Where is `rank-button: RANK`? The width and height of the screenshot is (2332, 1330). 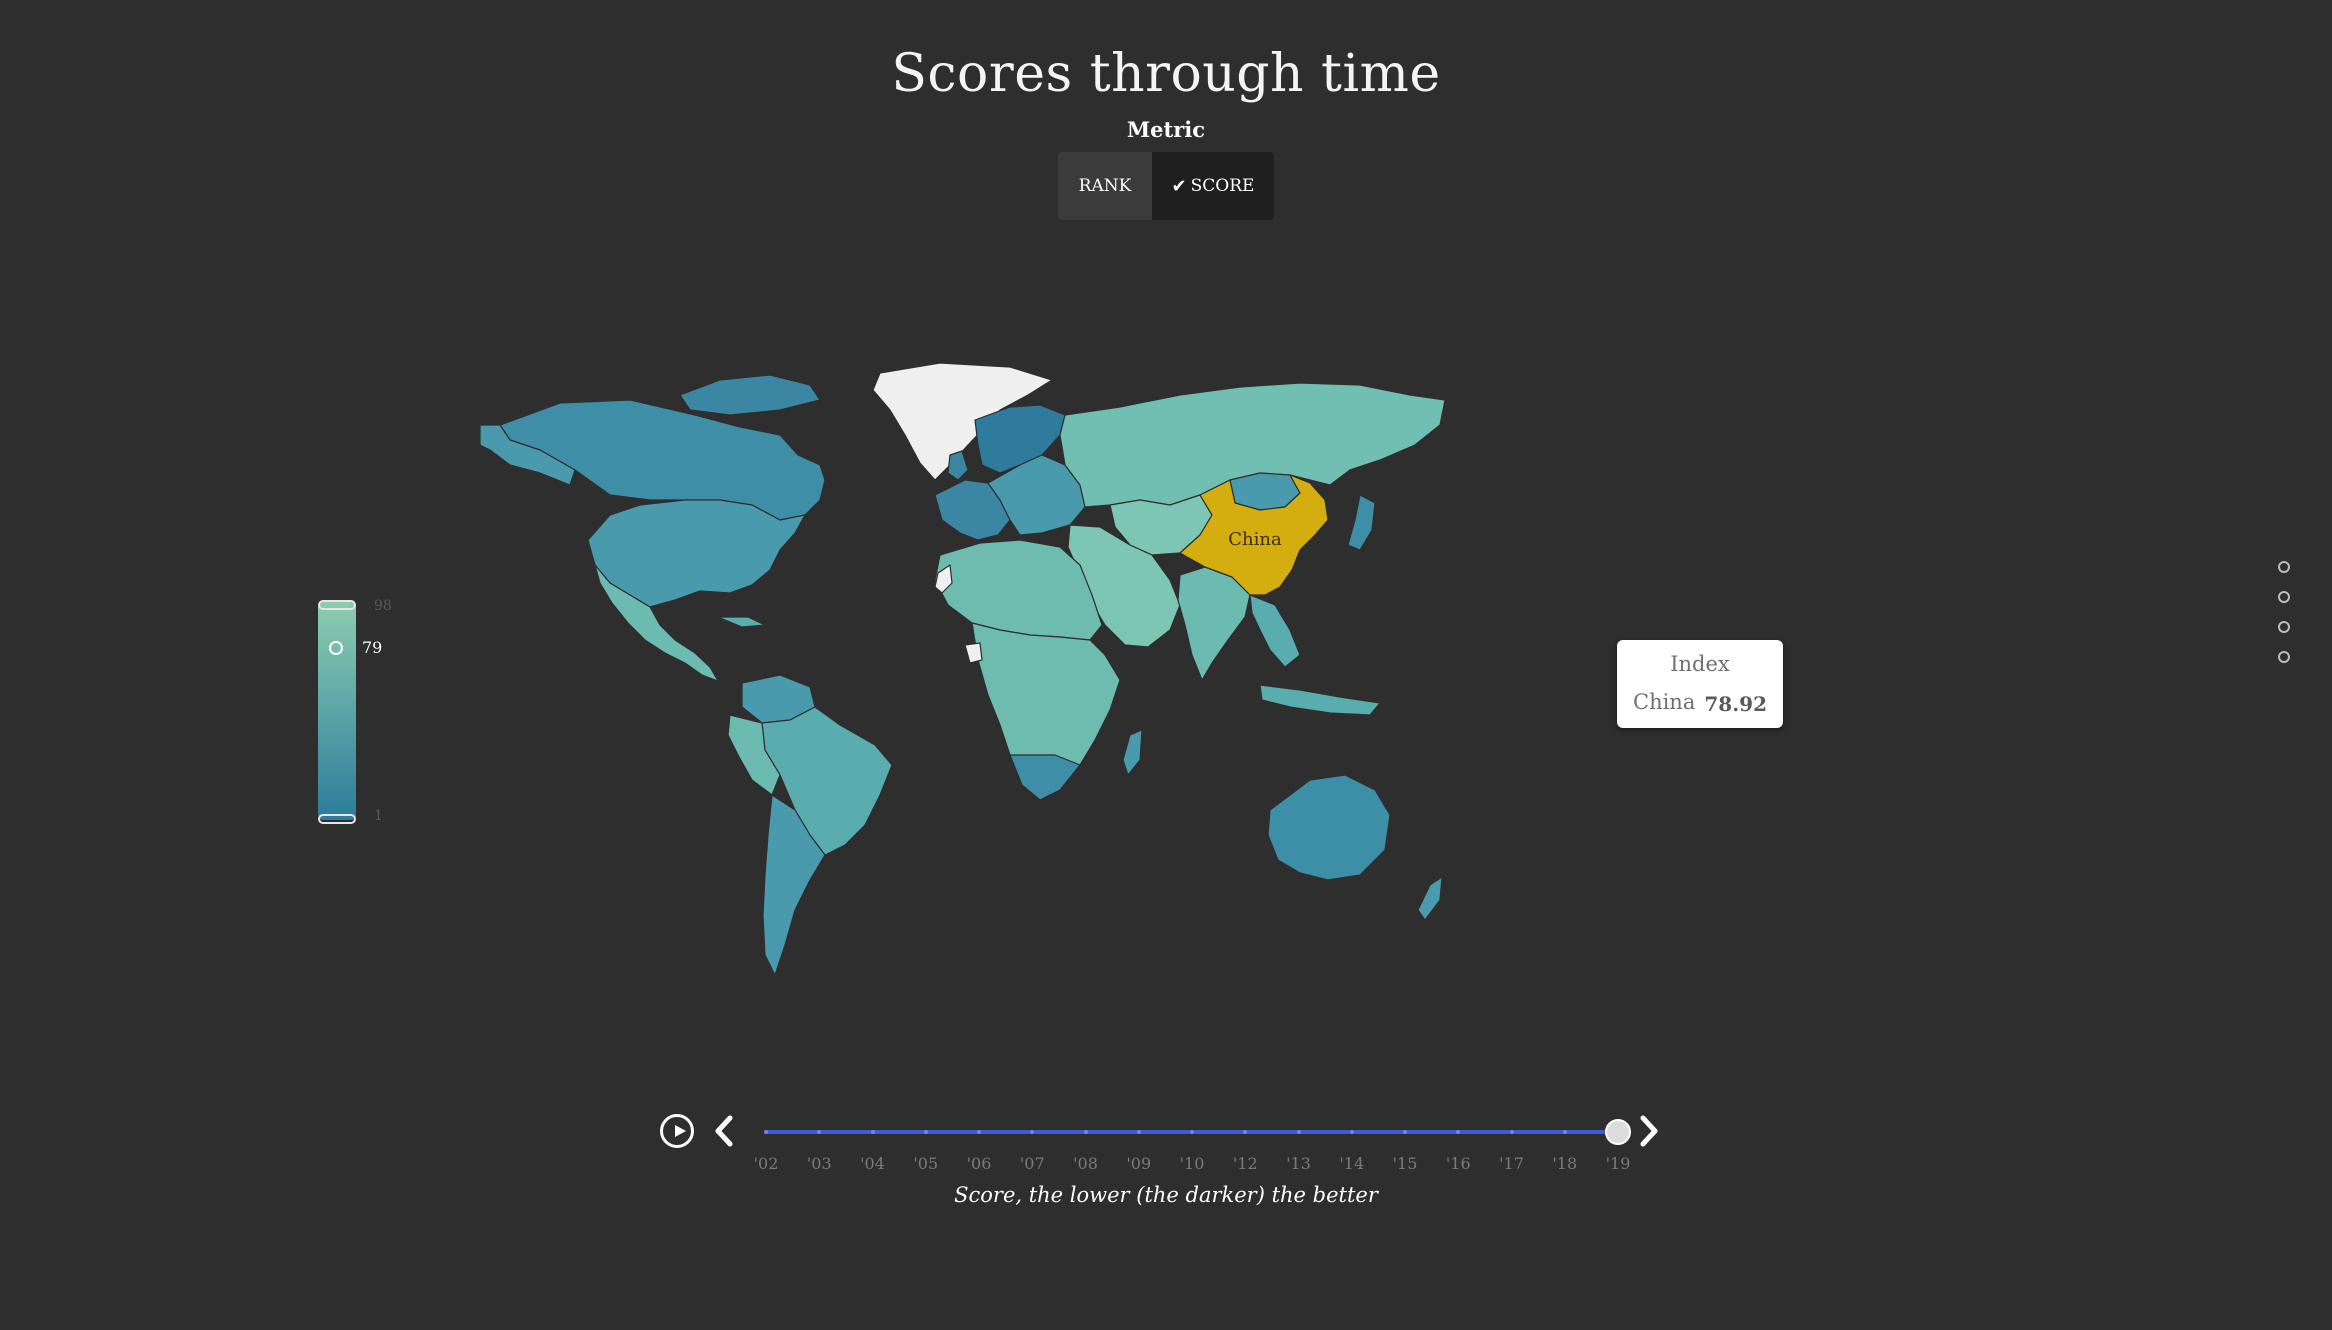
rank-button: RANK is located at coordinates (1105, 186).